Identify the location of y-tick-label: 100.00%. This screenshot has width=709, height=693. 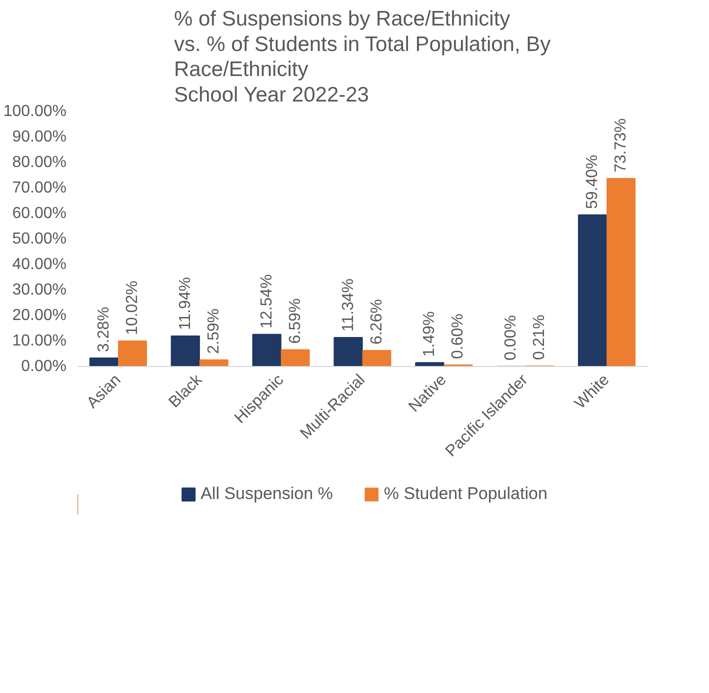
(35, 111).